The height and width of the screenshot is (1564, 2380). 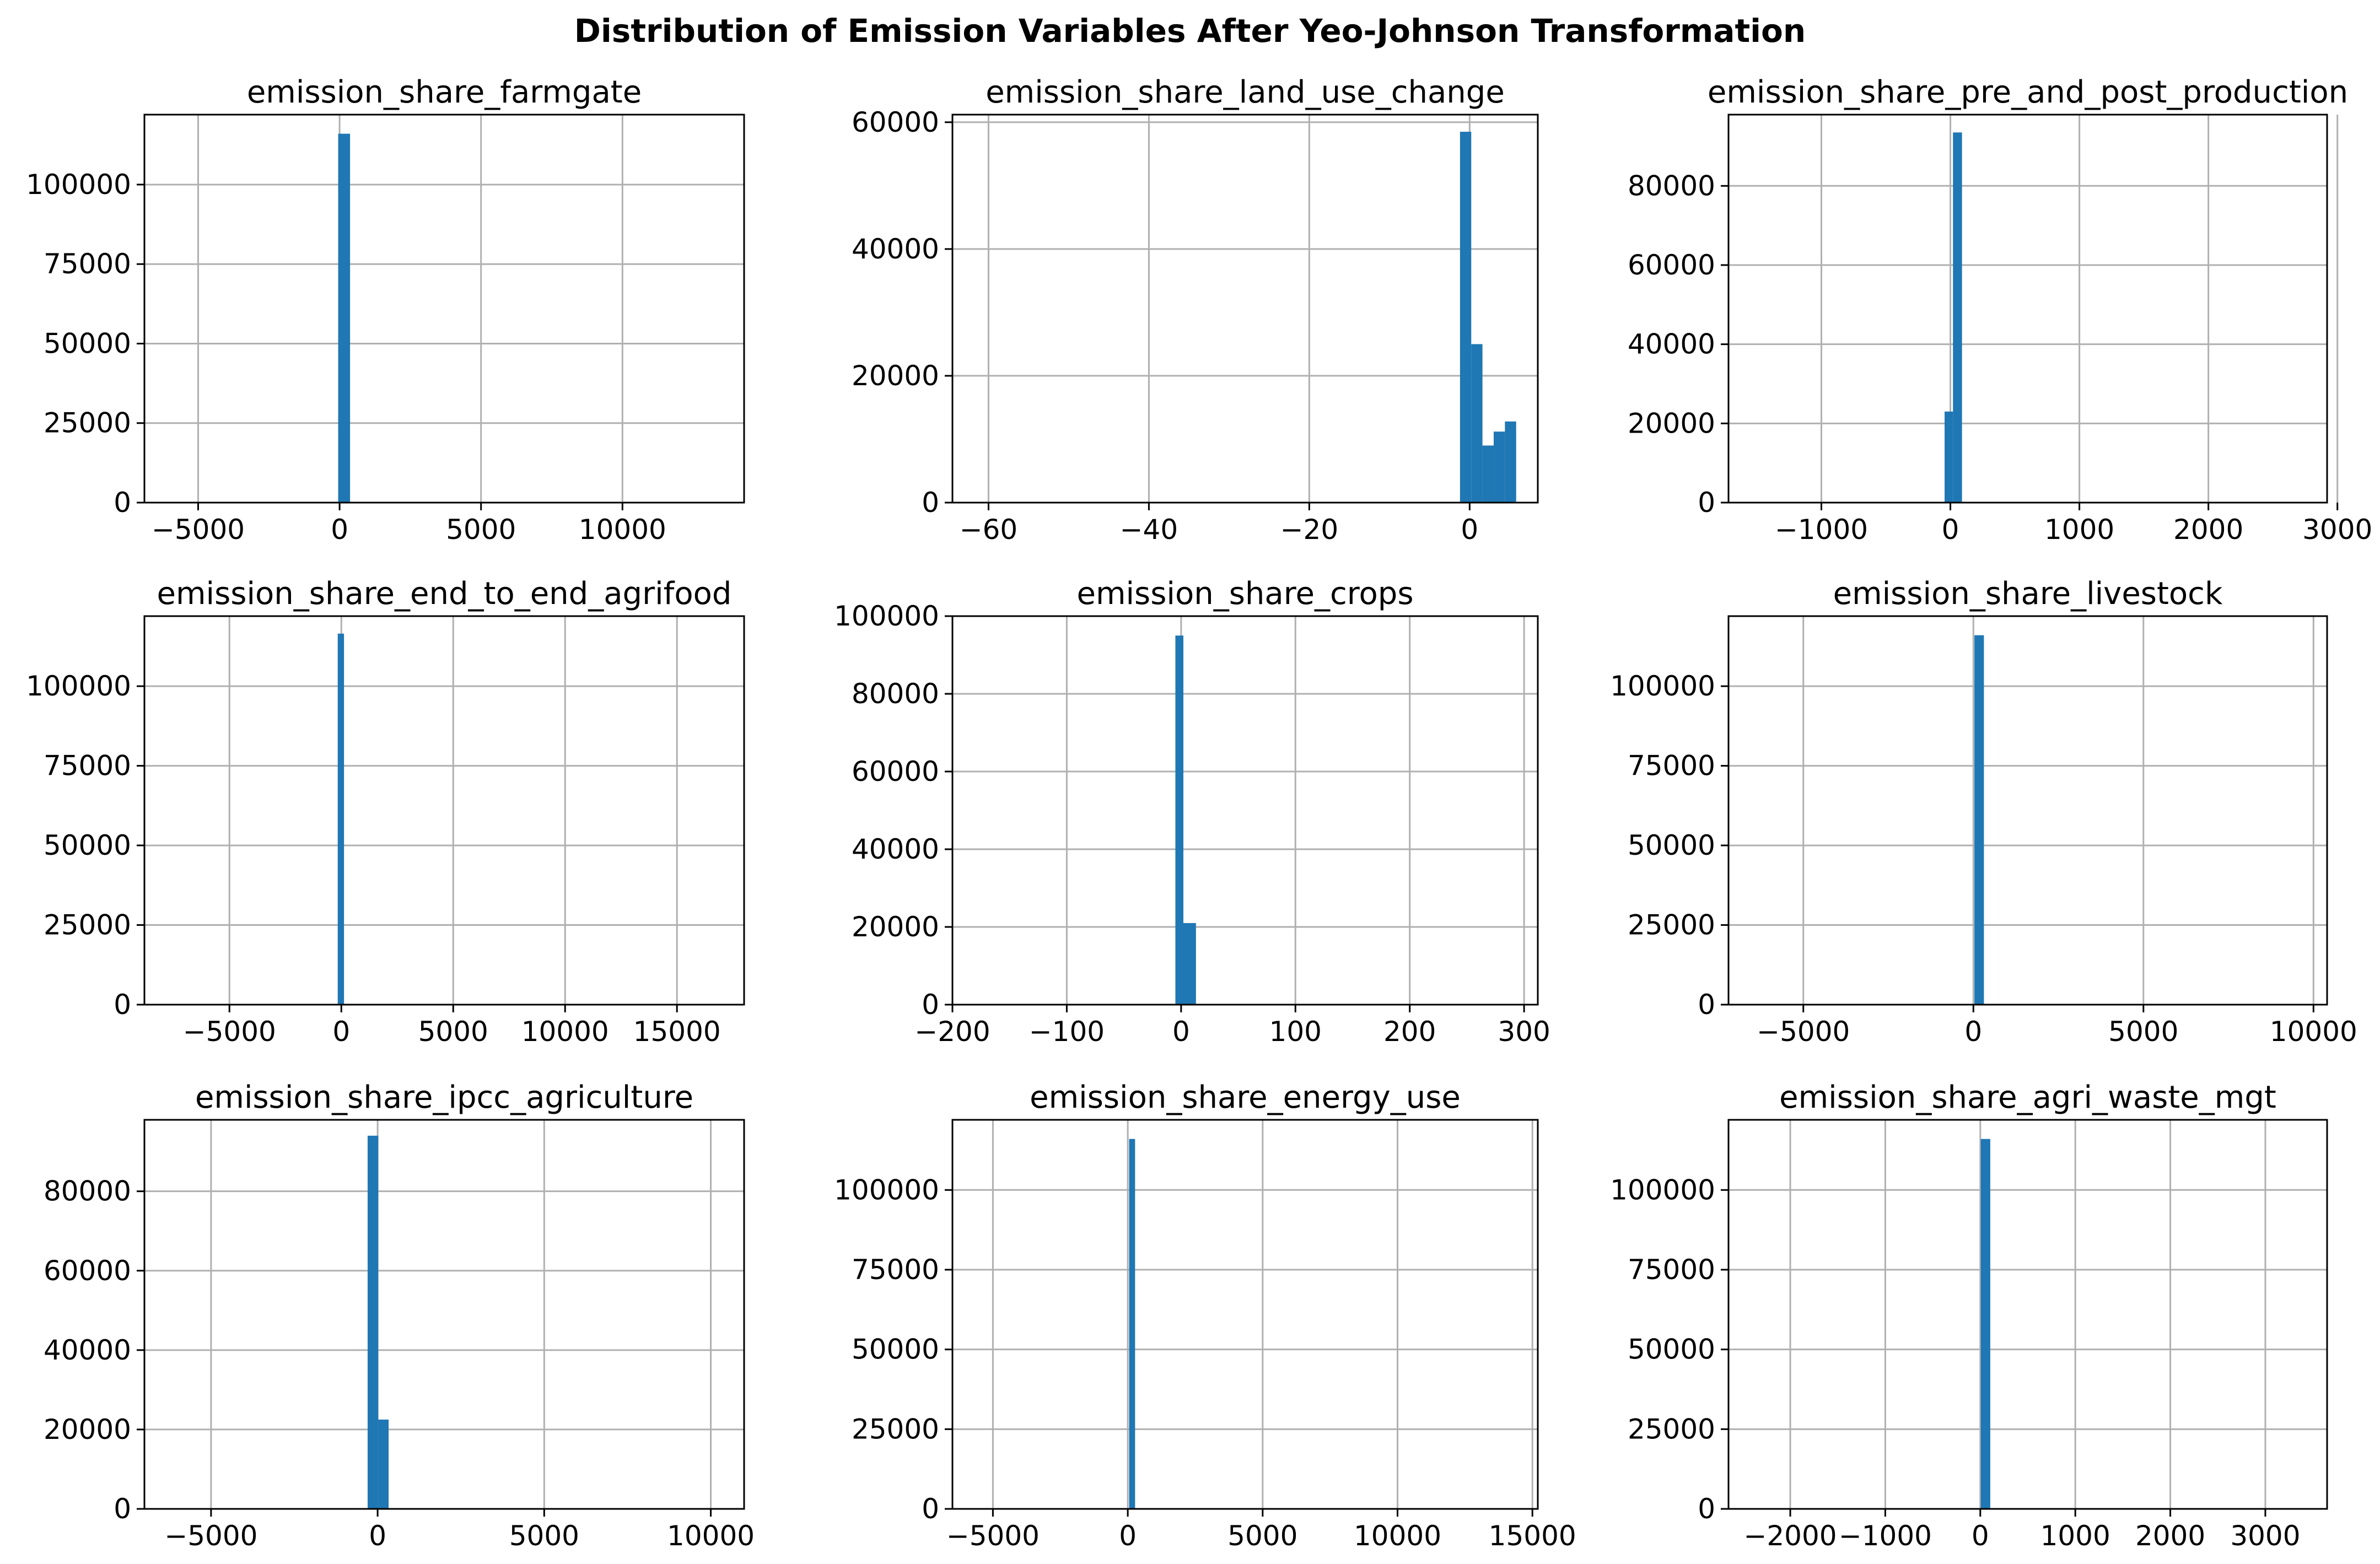 I want to click on subplot-title: emission_share_farmgate, so click(x=445, y=92).